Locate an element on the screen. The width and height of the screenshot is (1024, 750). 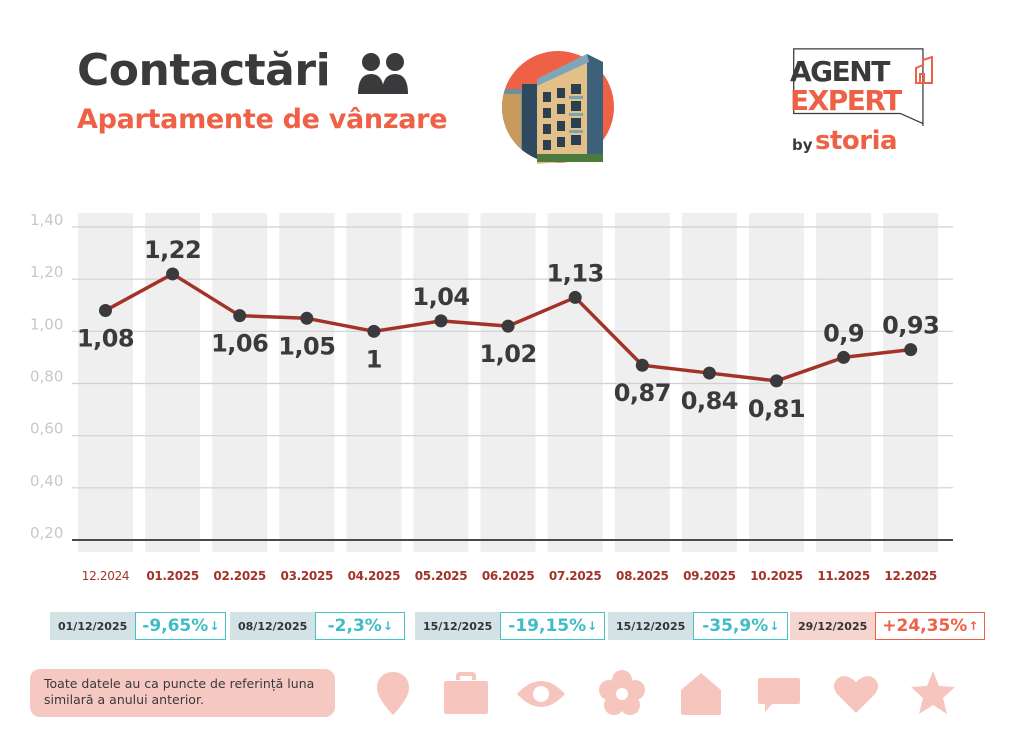
data-label: 1,02 is located at coordinates (507, 354).